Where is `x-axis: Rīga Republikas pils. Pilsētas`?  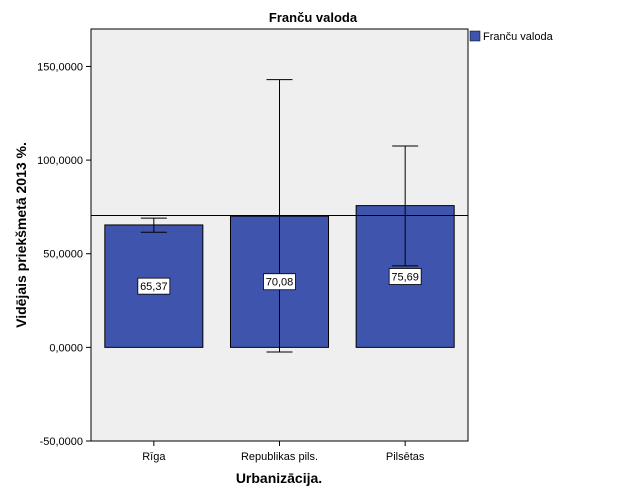
x-axis: Rīga Republikas pils. Pilsētas is located at coordinates (283, 452).